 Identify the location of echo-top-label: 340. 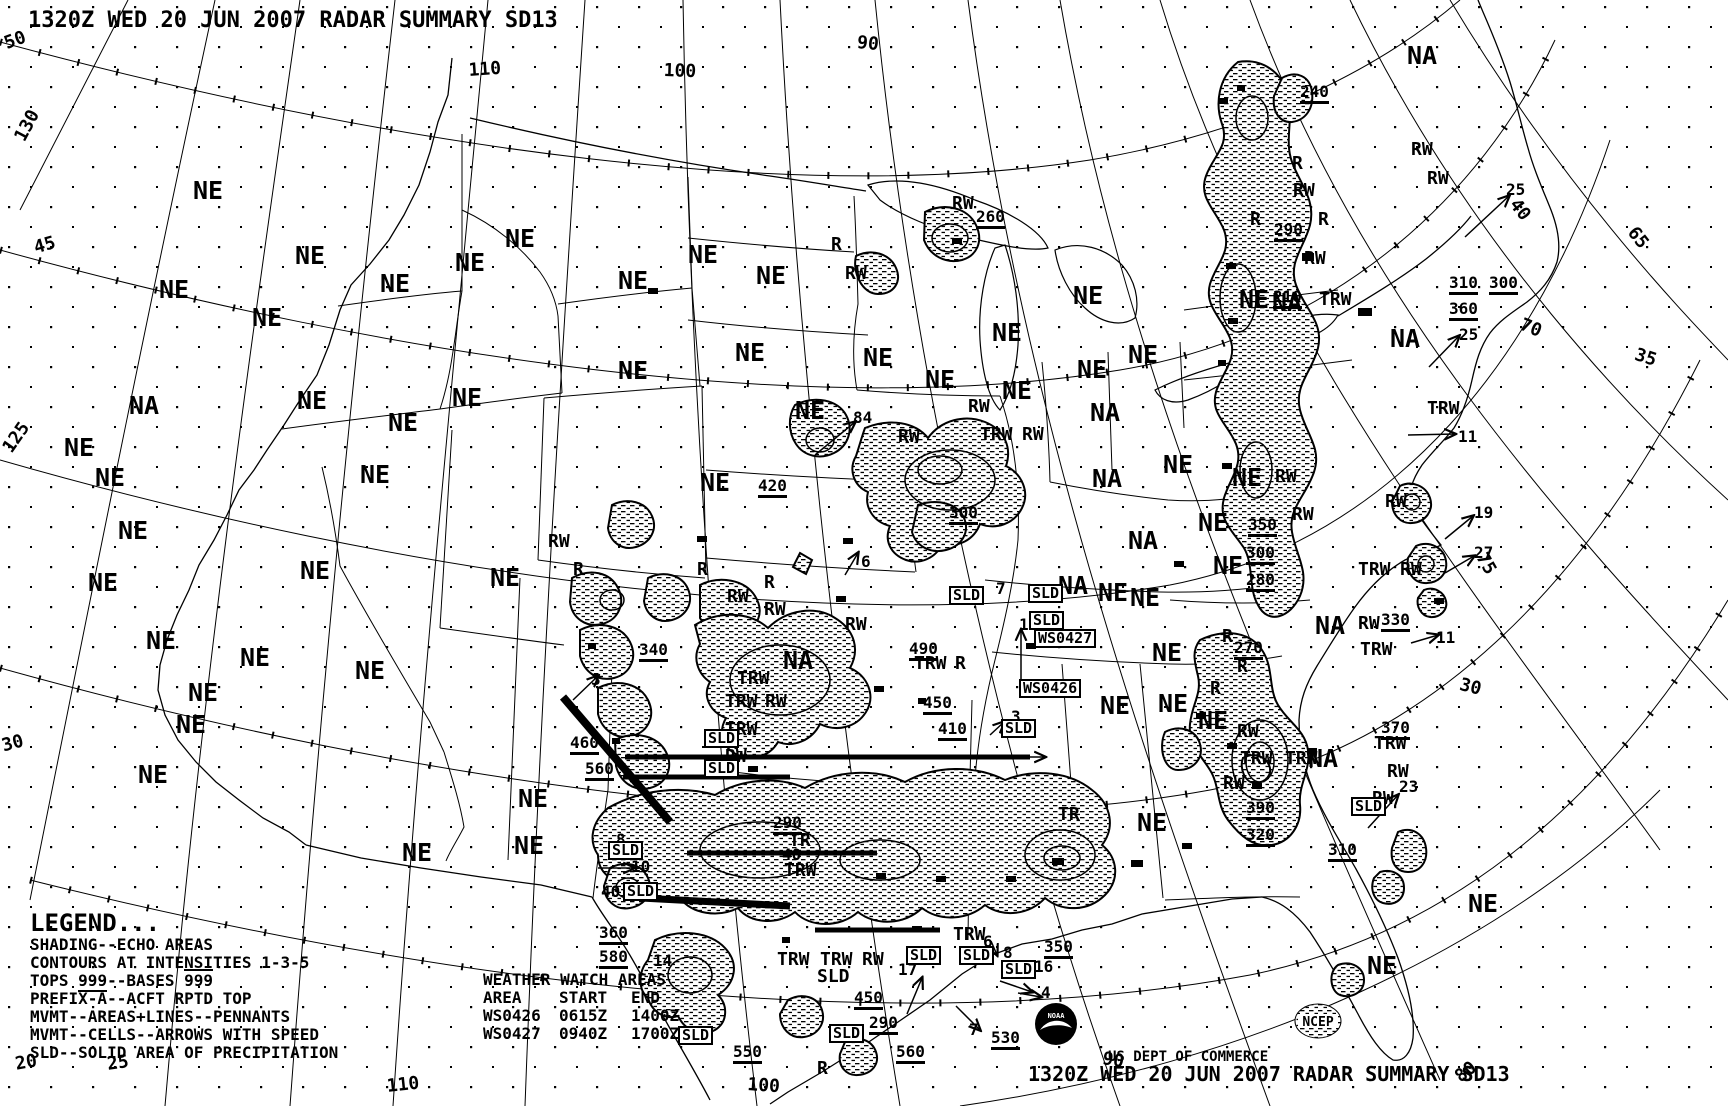
(653, 652).